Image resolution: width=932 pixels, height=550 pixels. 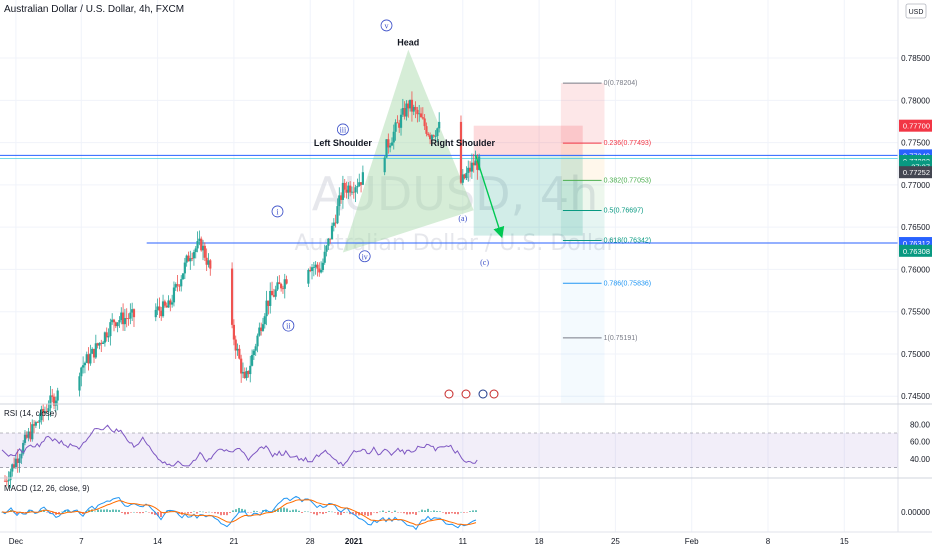 What do you see at coordinates (920, 459) in the screenshot?
I see `rsi-axis-label: 40.00` at bounding box center [920, 459].